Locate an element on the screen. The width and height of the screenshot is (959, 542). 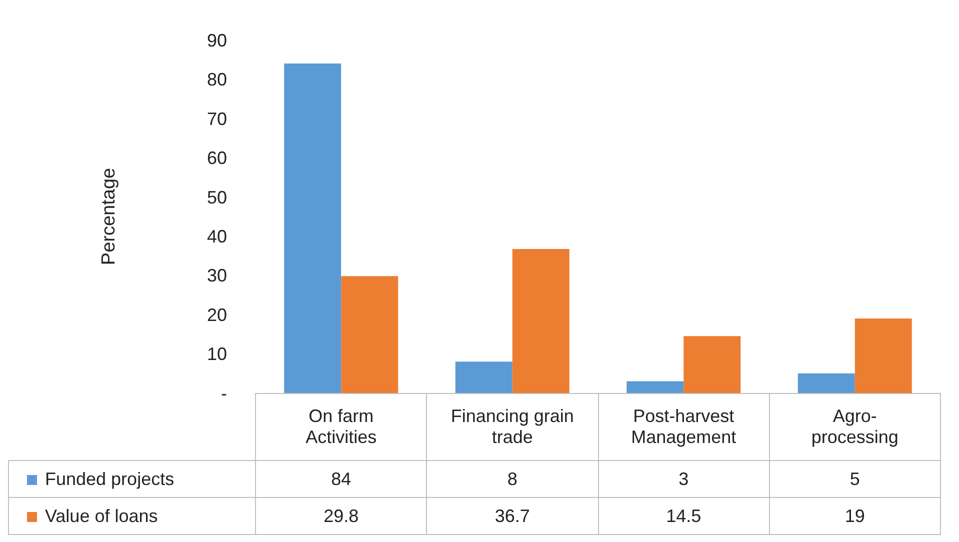
y-tick-label: 70 is located at coordinates (216, 118).